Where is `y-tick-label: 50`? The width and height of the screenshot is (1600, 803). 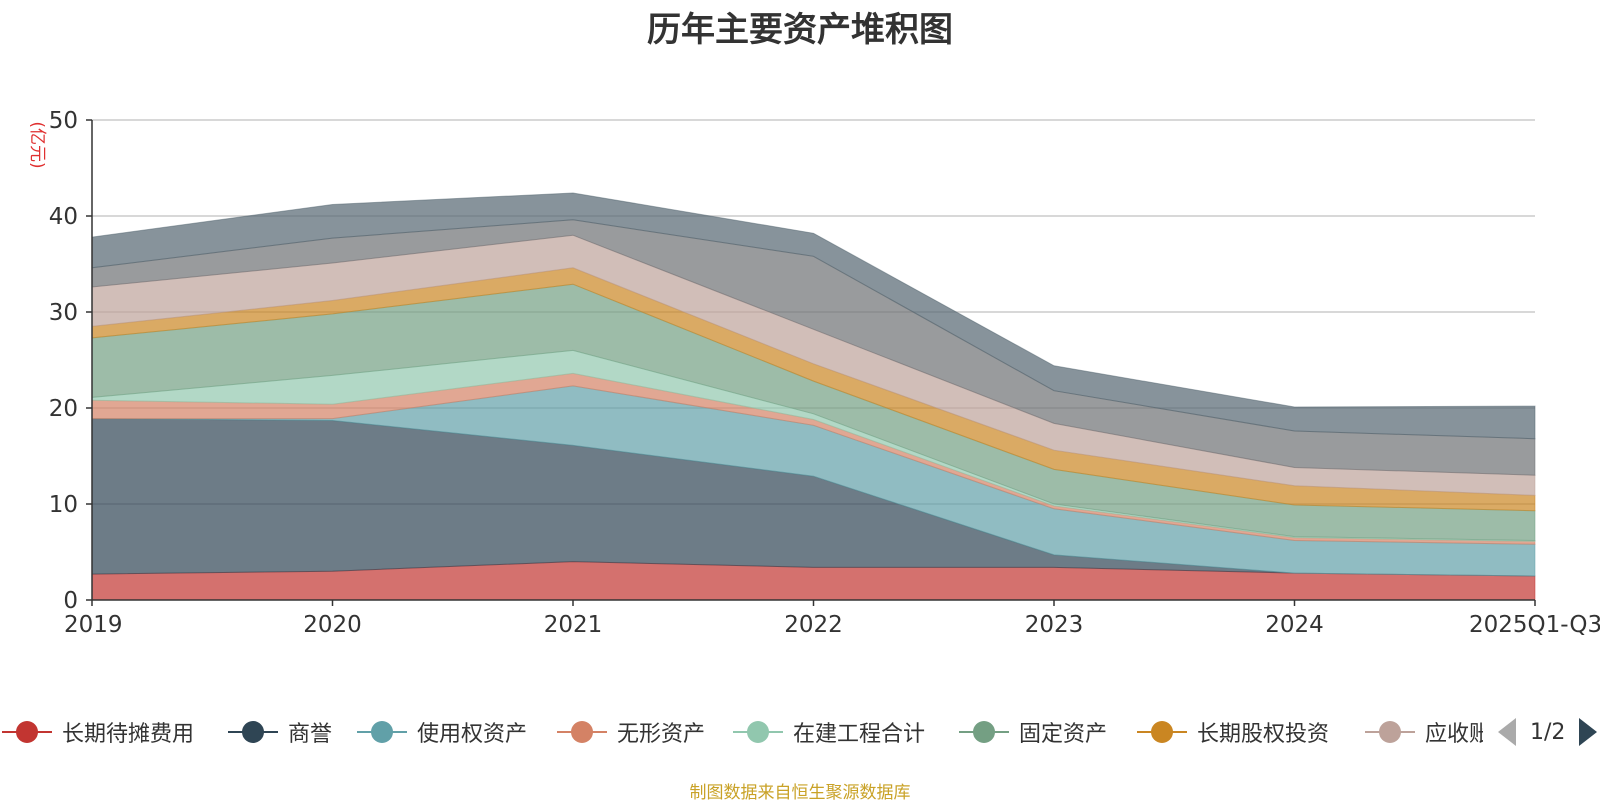
y-tick-label: 50 is located at coordinates (63, 121).